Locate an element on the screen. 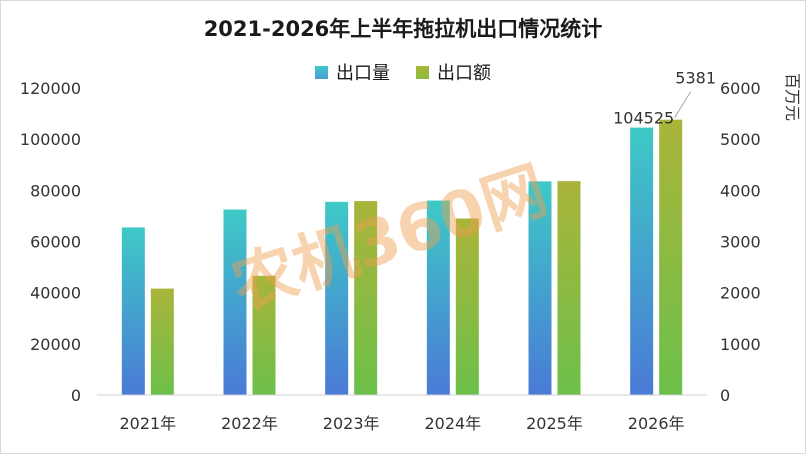  chart-title: 2021-2026年上半年拖拉机出口情况统计 is located at coordinates (403, 29).